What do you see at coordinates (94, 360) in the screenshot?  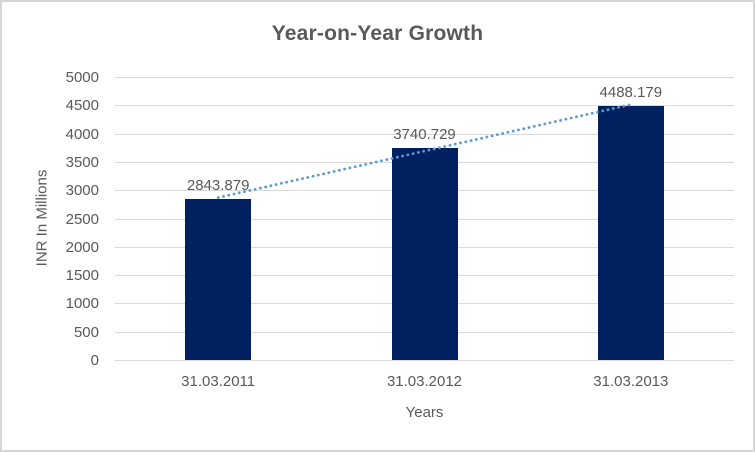 I see `y-tick-label: 0` at bounding box center [94, 360].